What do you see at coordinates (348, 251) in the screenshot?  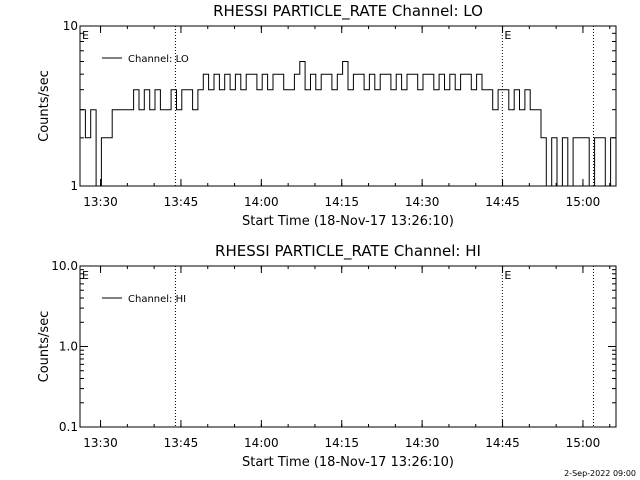 I see `chart-title: RHESSI PARTICLE_RATE Channel: HI` at bounding box center [348, 251].